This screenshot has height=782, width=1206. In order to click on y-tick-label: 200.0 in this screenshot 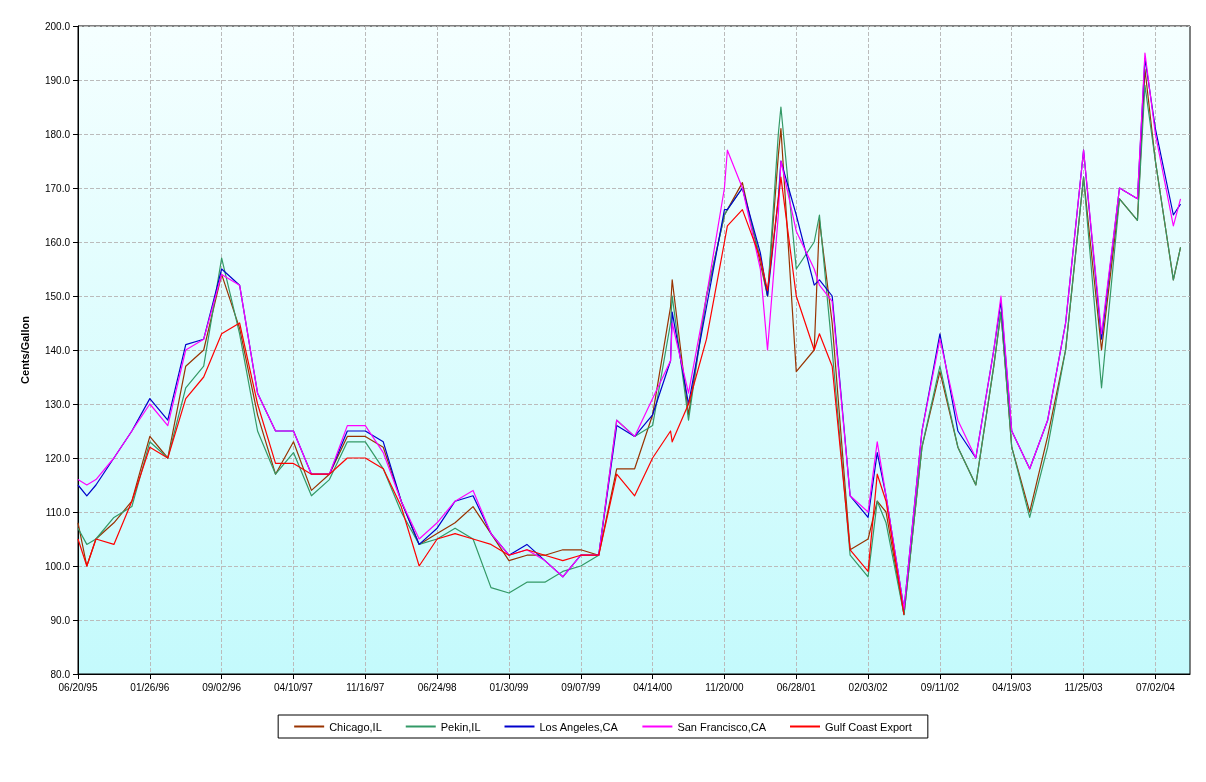, I will do `click(57, 26)`.